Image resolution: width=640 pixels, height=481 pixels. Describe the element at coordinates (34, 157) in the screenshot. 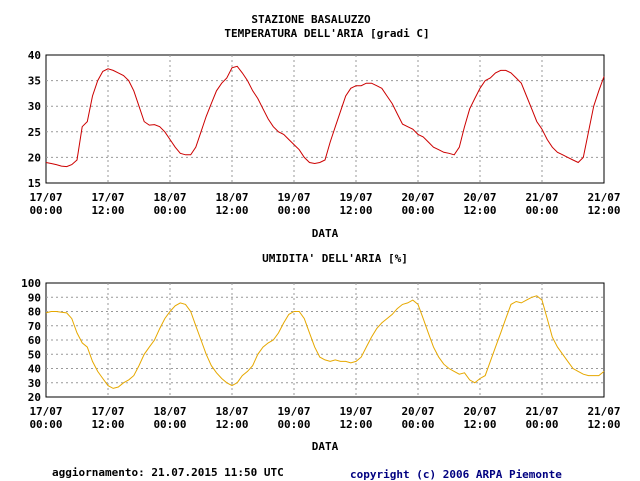

I see `temperature-y-tick-label: 20` at that location.